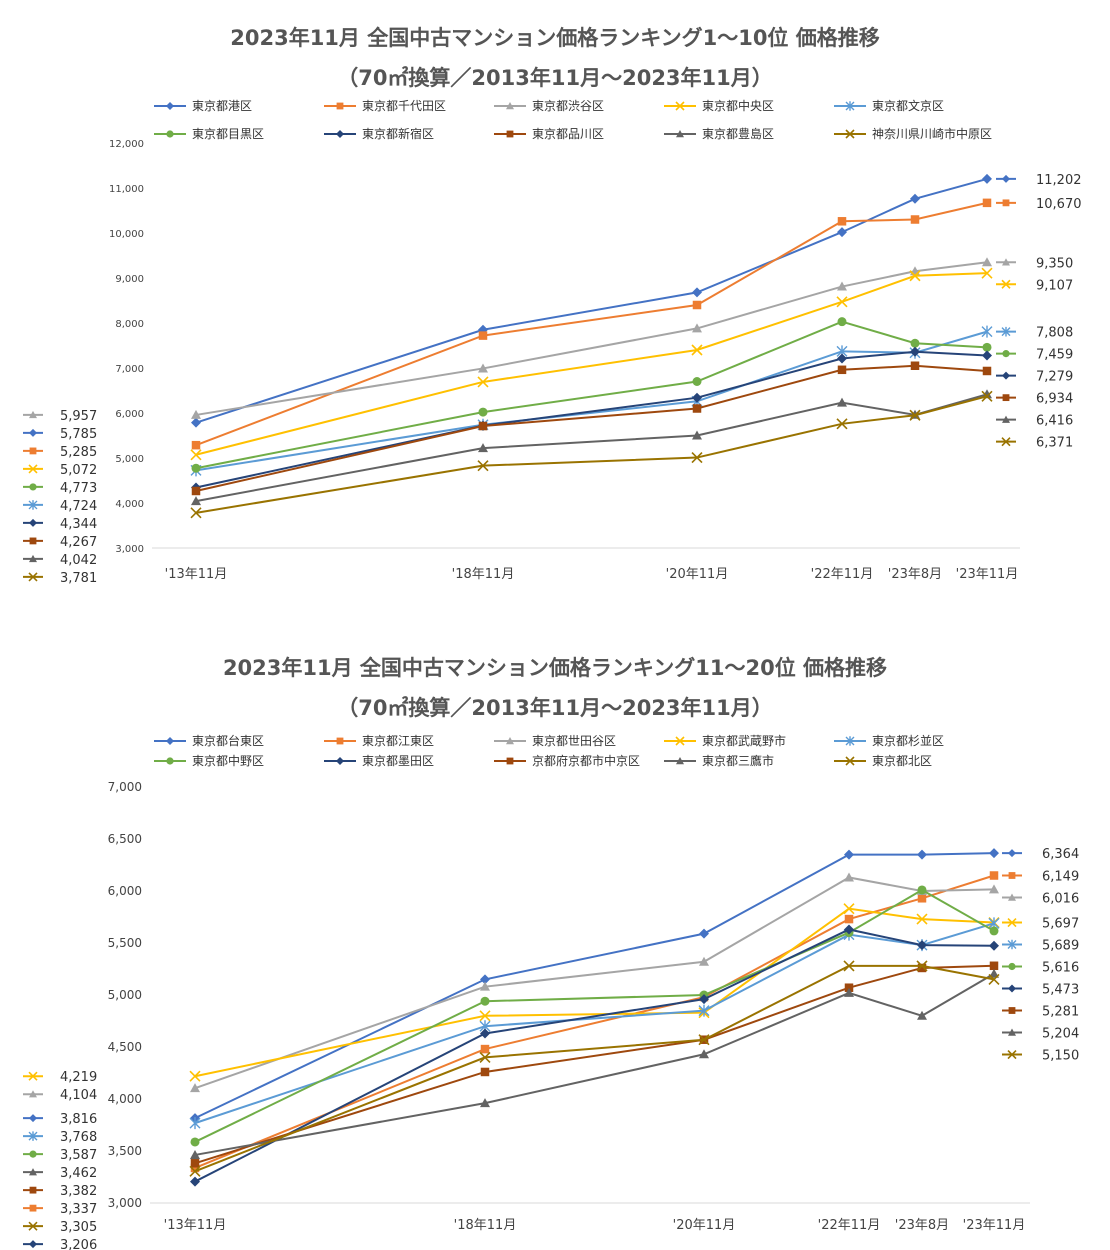  I want to click on end-value-label: 6,149, so click(1040, 877).